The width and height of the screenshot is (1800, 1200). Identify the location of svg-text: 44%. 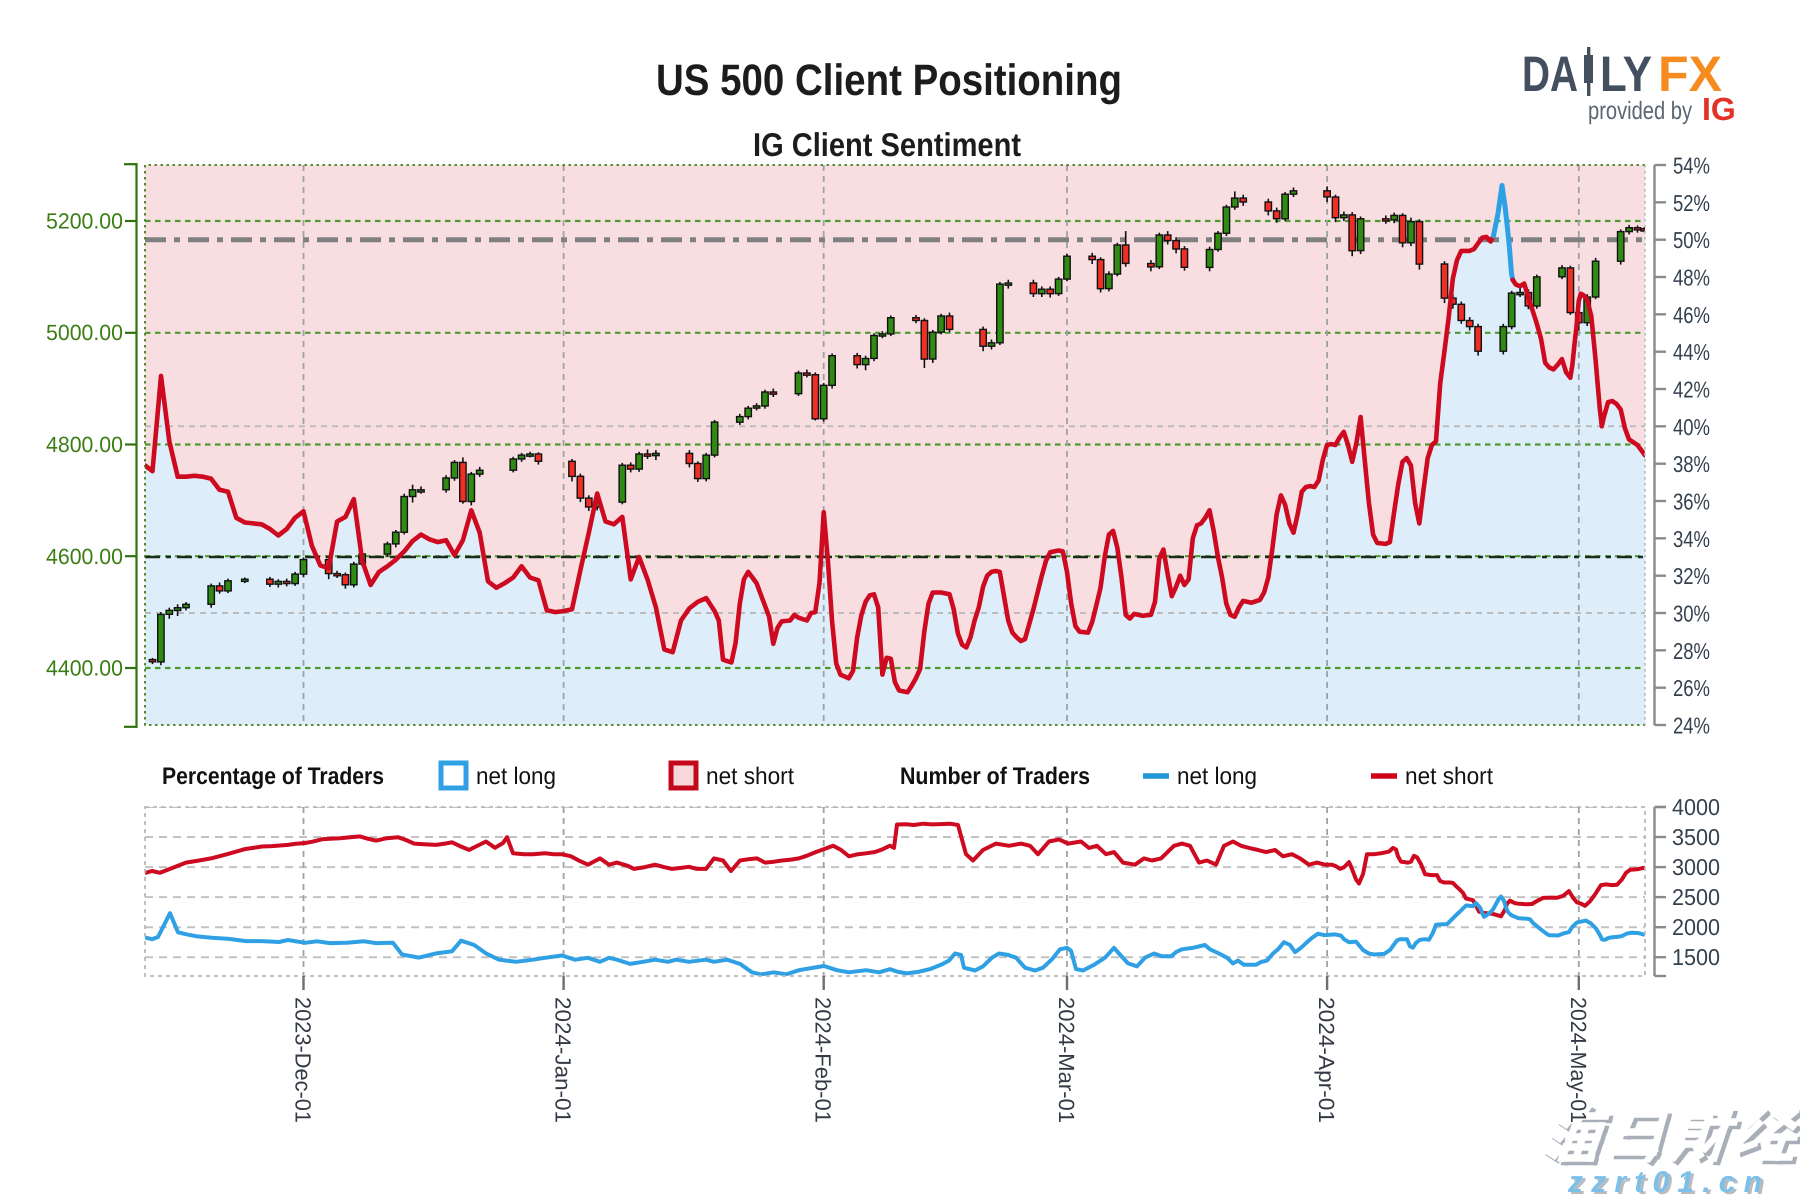
(1691, 352).